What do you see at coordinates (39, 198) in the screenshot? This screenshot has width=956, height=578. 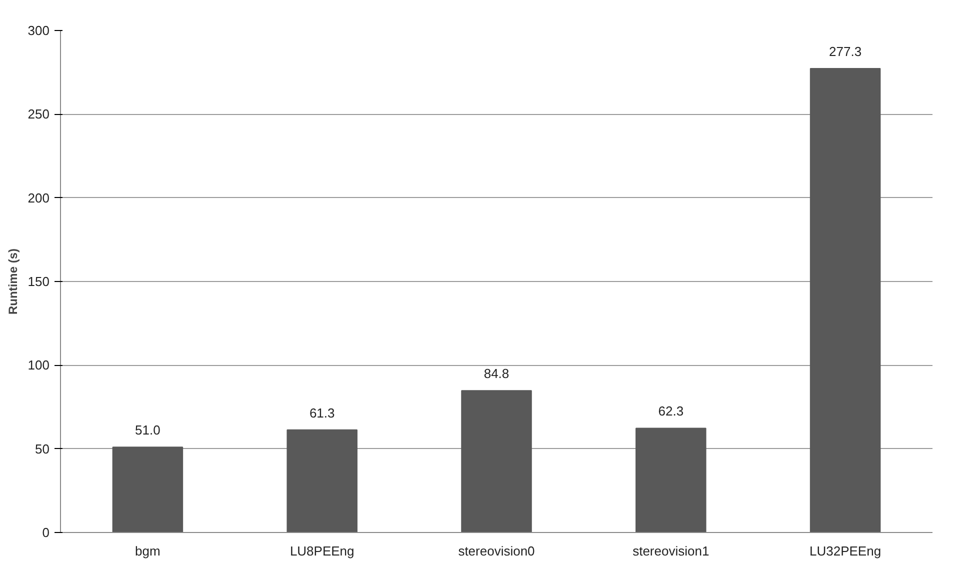 I see `y-tick-label: 200` at bounding box center [39, 198].